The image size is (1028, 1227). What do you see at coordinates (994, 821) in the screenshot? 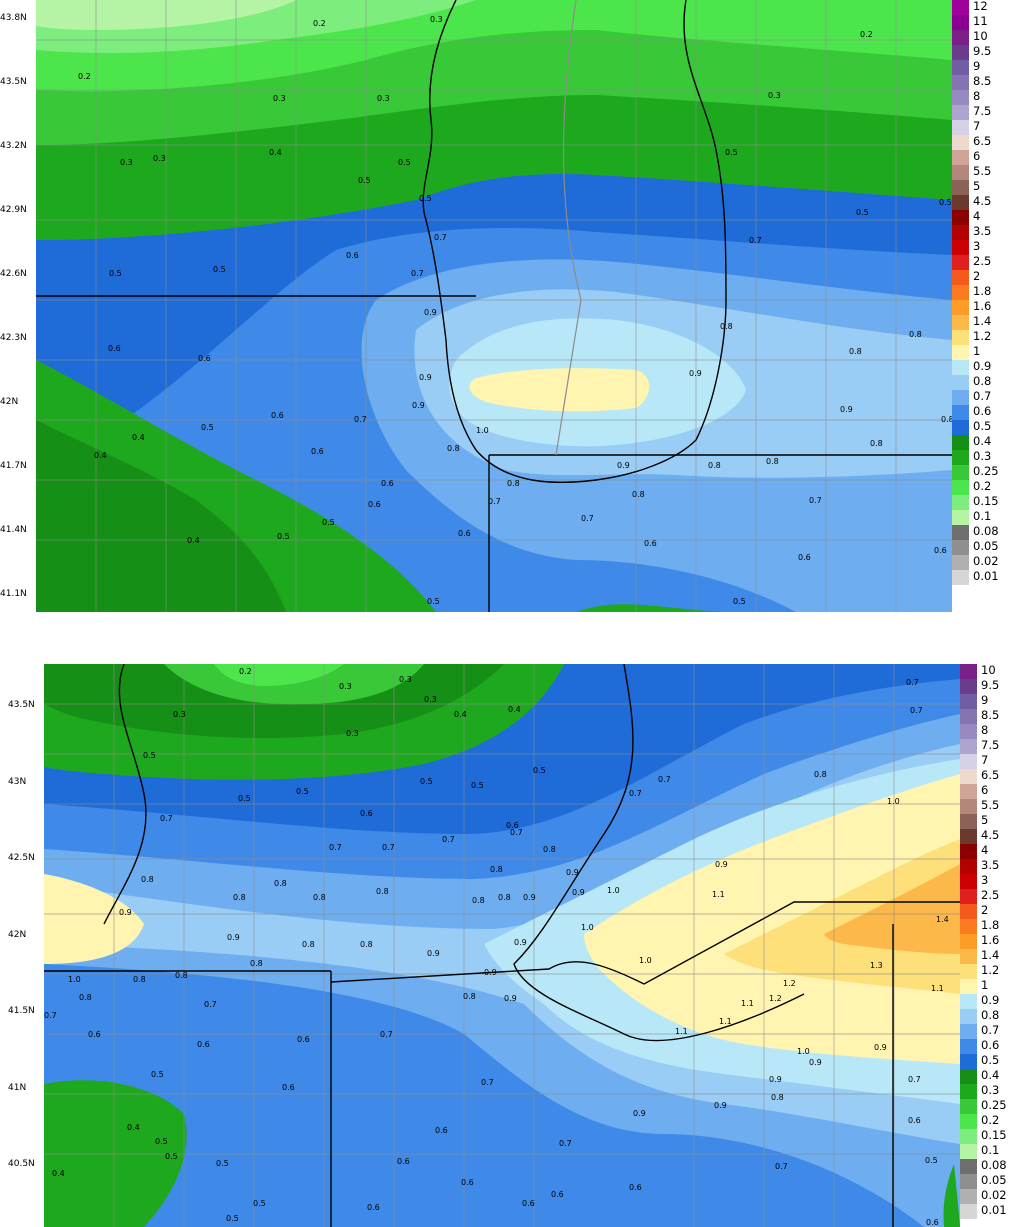
I see `legend-entry: 5` at bounding box center [994, 821].